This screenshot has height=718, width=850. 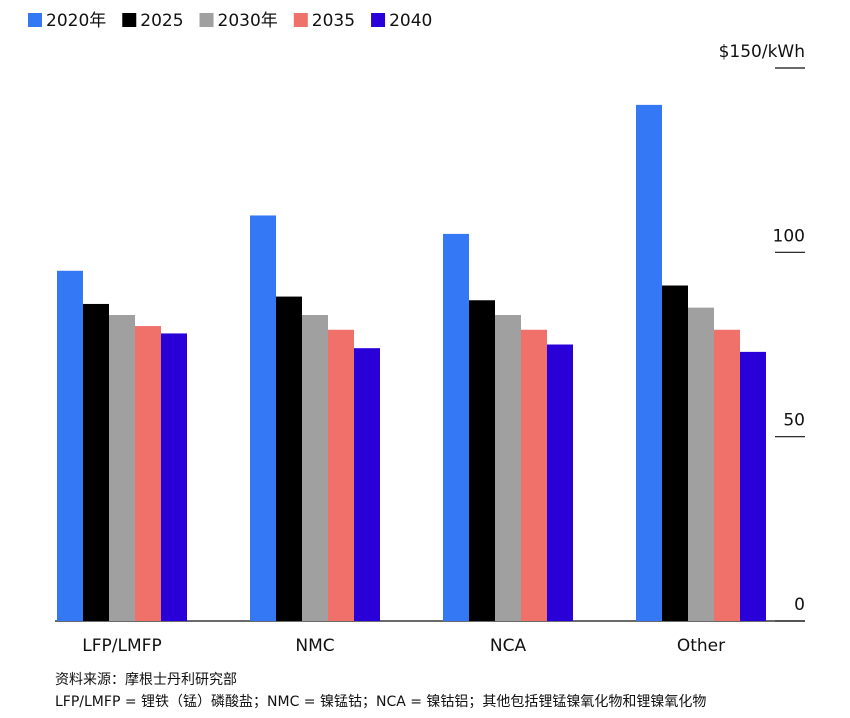 What do you see at coordinates (146, 679) in the screenshot?
I see `source-note: 资料来源：摩根士丹利研究部` at bounding box center [146, 679].